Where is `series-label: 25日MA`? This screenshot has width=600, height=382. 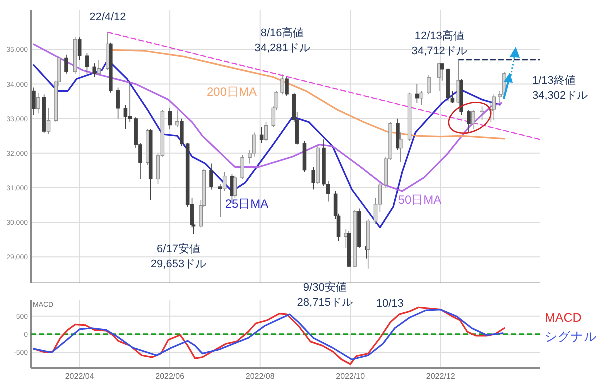
series-label: 25日MA is located at coordinates (247, 204).